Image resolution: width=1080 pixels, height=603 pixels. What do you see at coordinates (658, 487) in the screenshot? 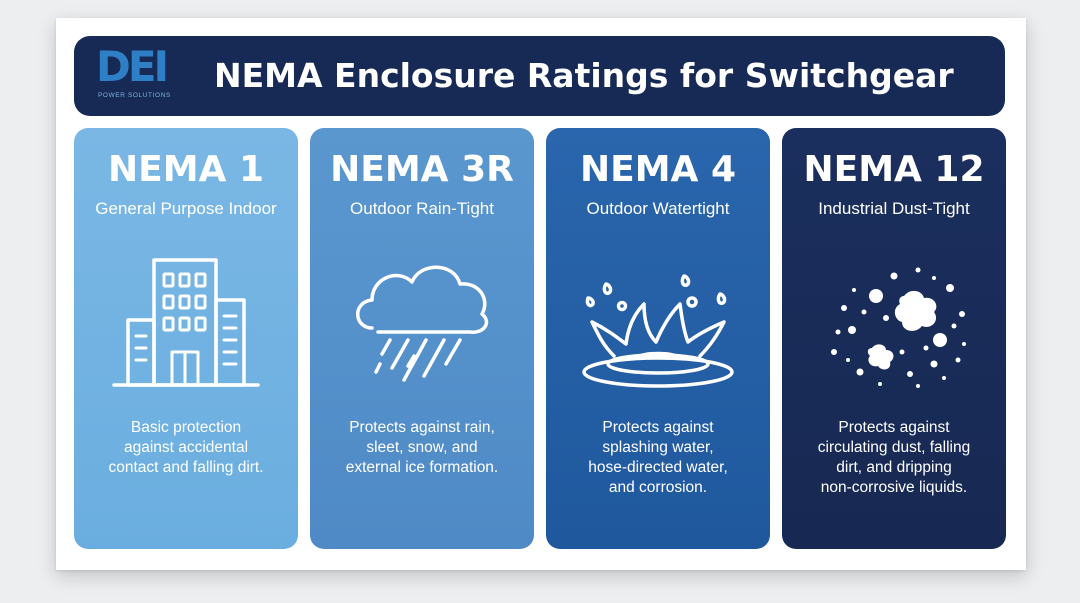
I see `description-line: and corrosion.` at bounding box center [658, 487].